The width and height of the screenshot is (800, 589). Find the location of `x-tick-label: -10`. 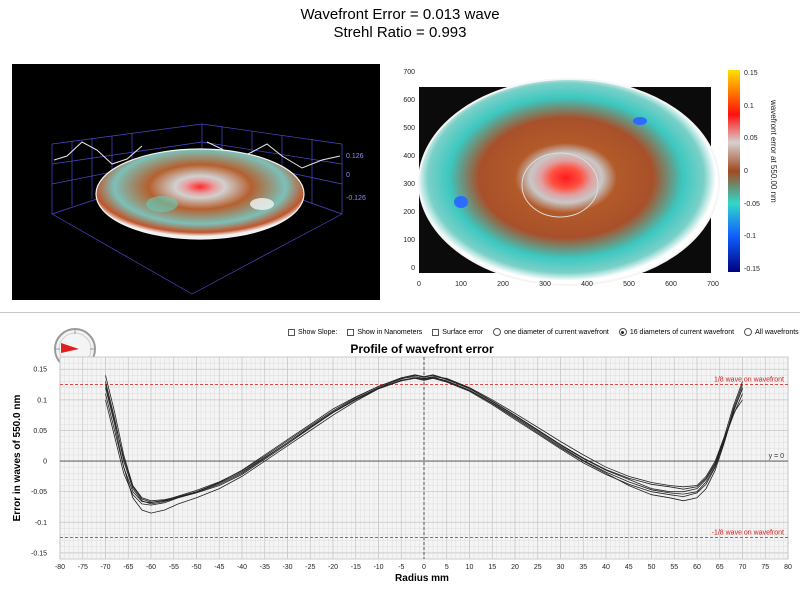

x-tick-label: -10 is located at coordinates (378, 567).